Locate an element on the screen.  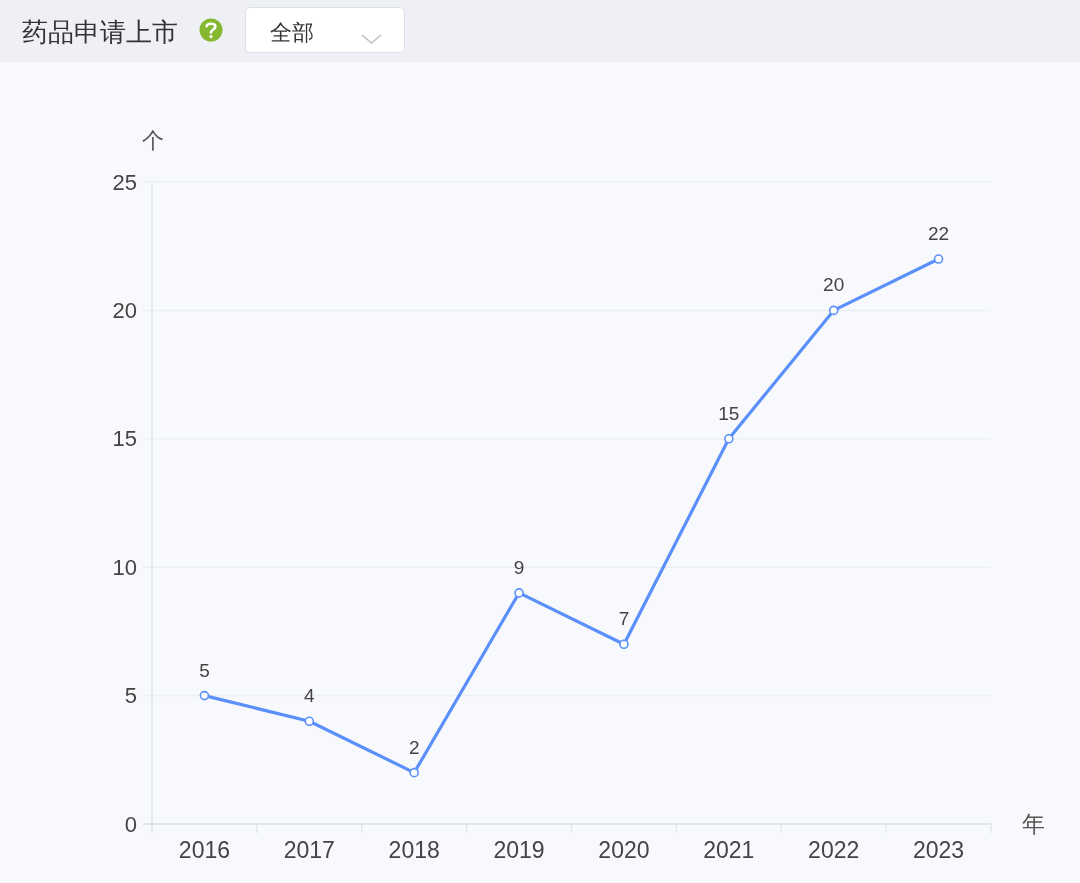
x-tick-label: 2021 is located at coordinates (729, 850).